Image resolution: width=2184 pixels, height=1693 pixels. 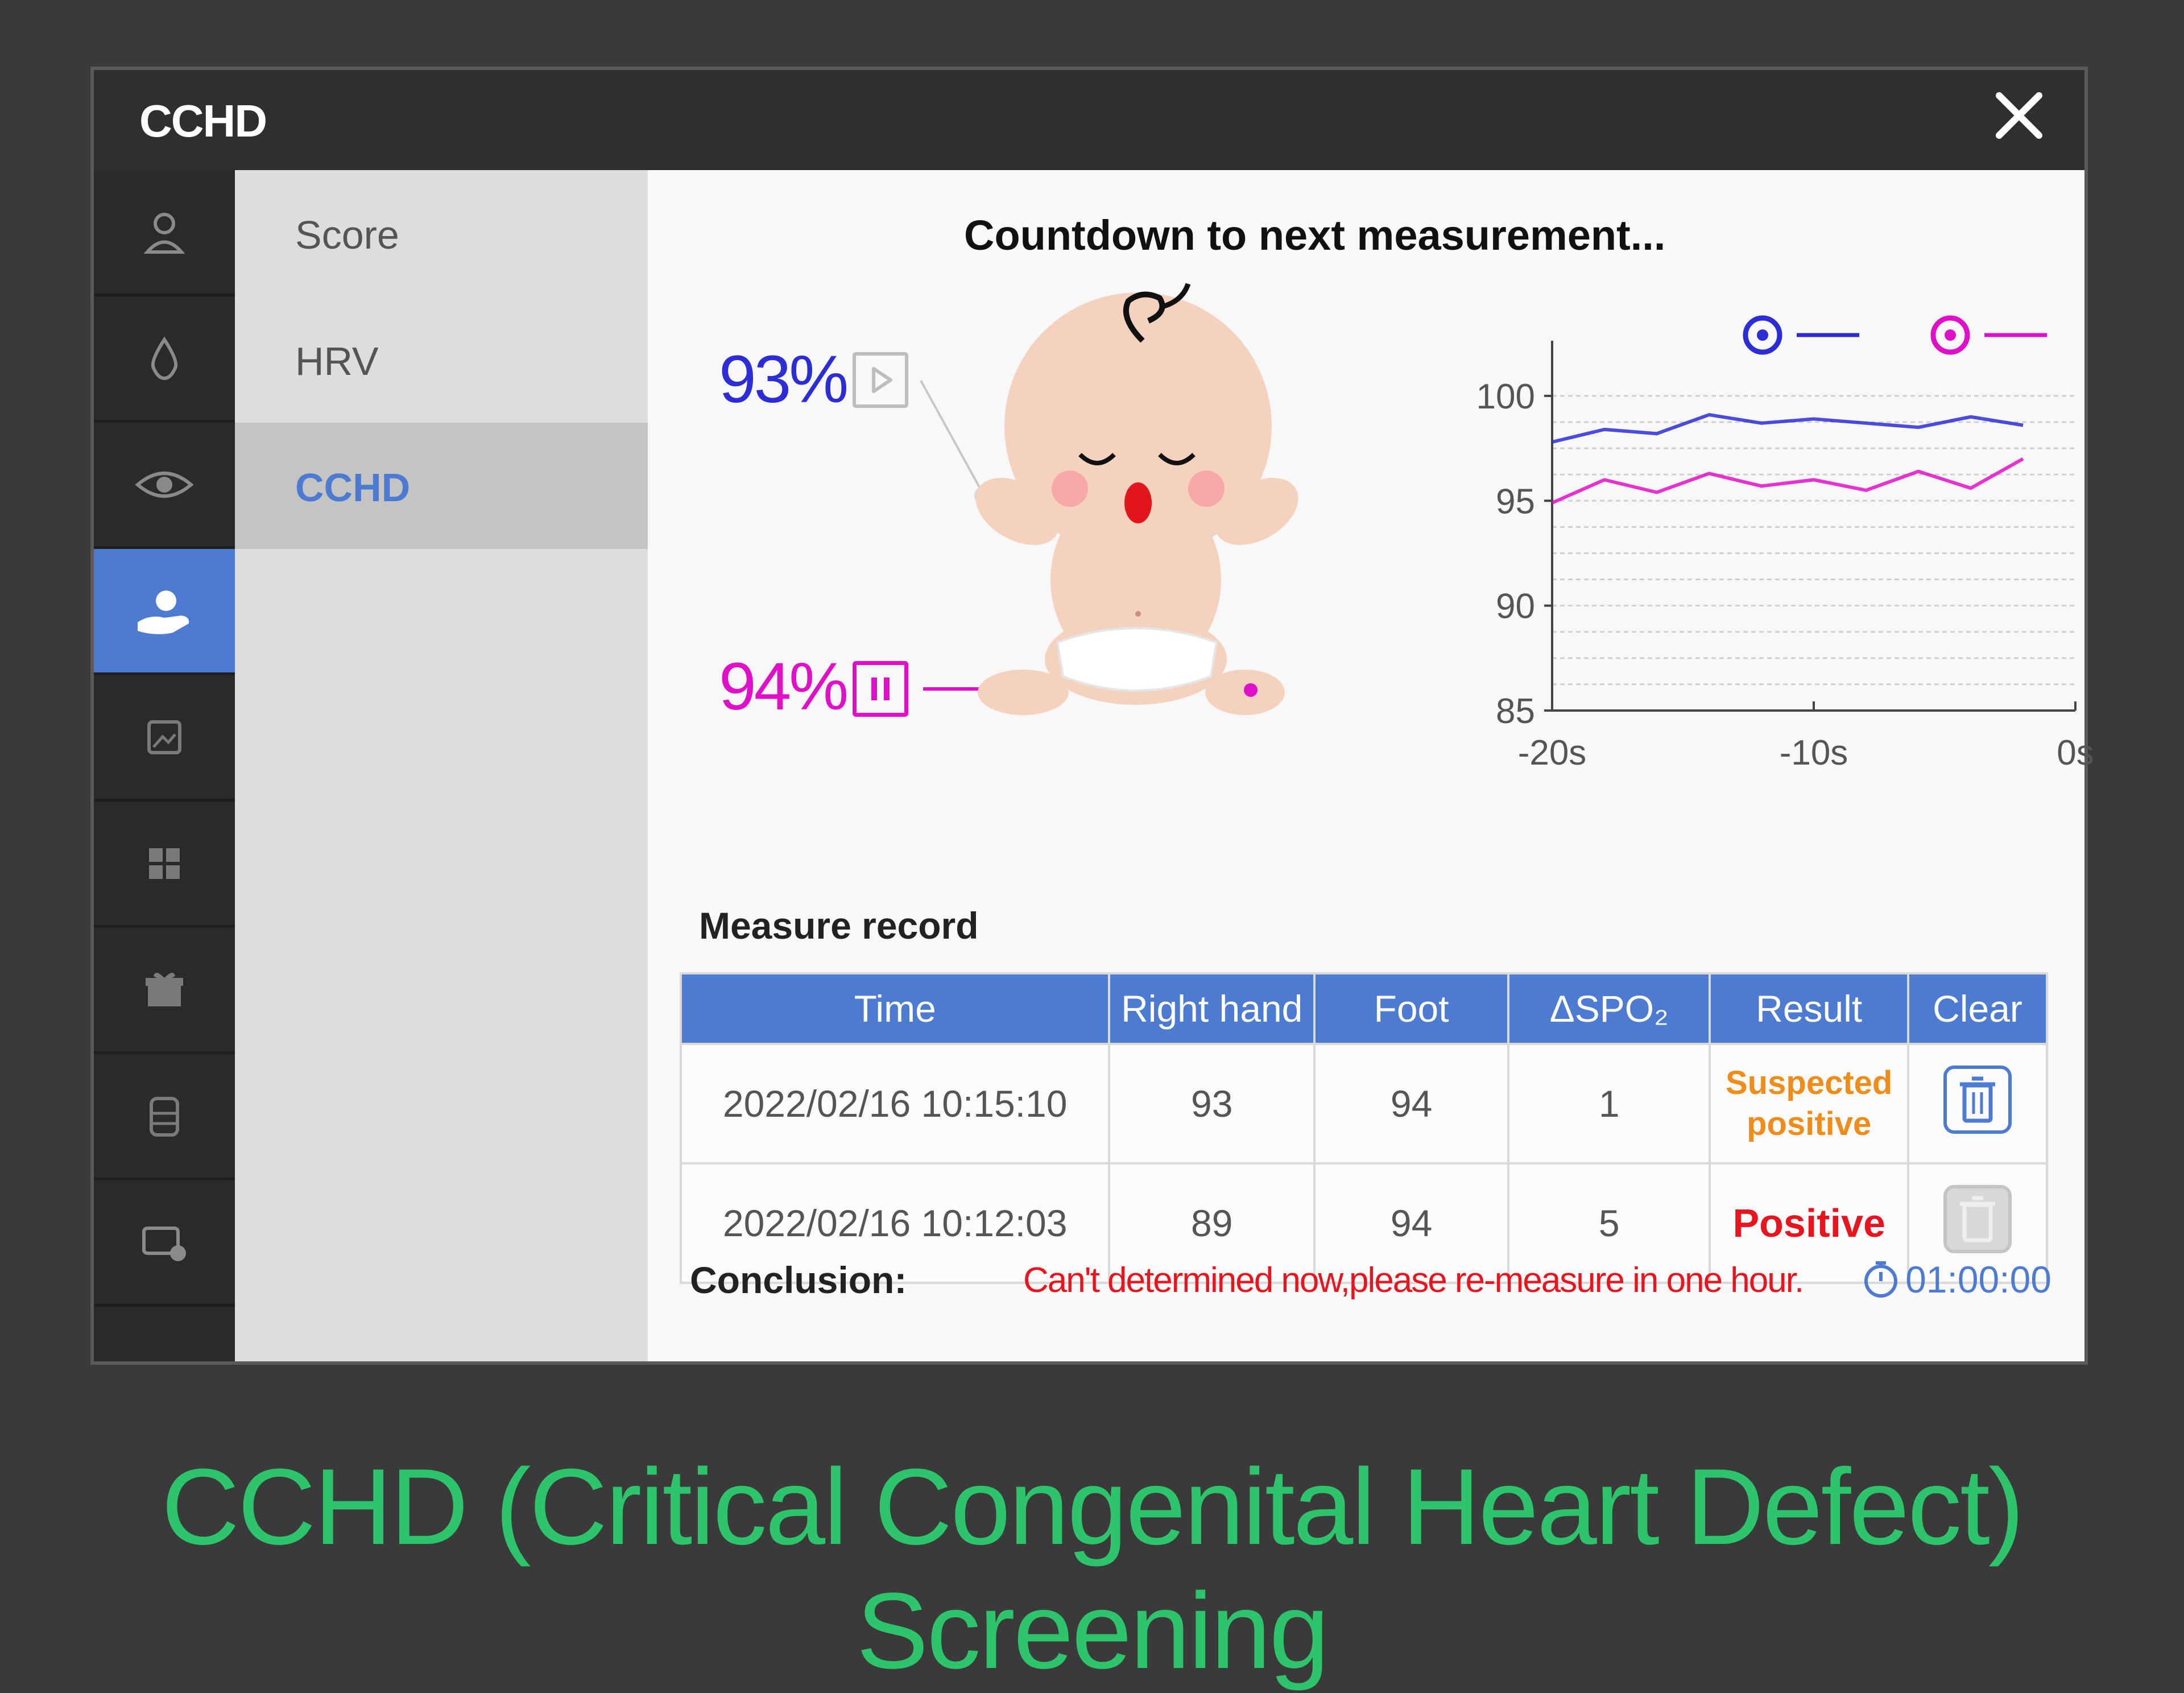 I want to click on sidebar-item-cchd, so click(x=164, y=612).